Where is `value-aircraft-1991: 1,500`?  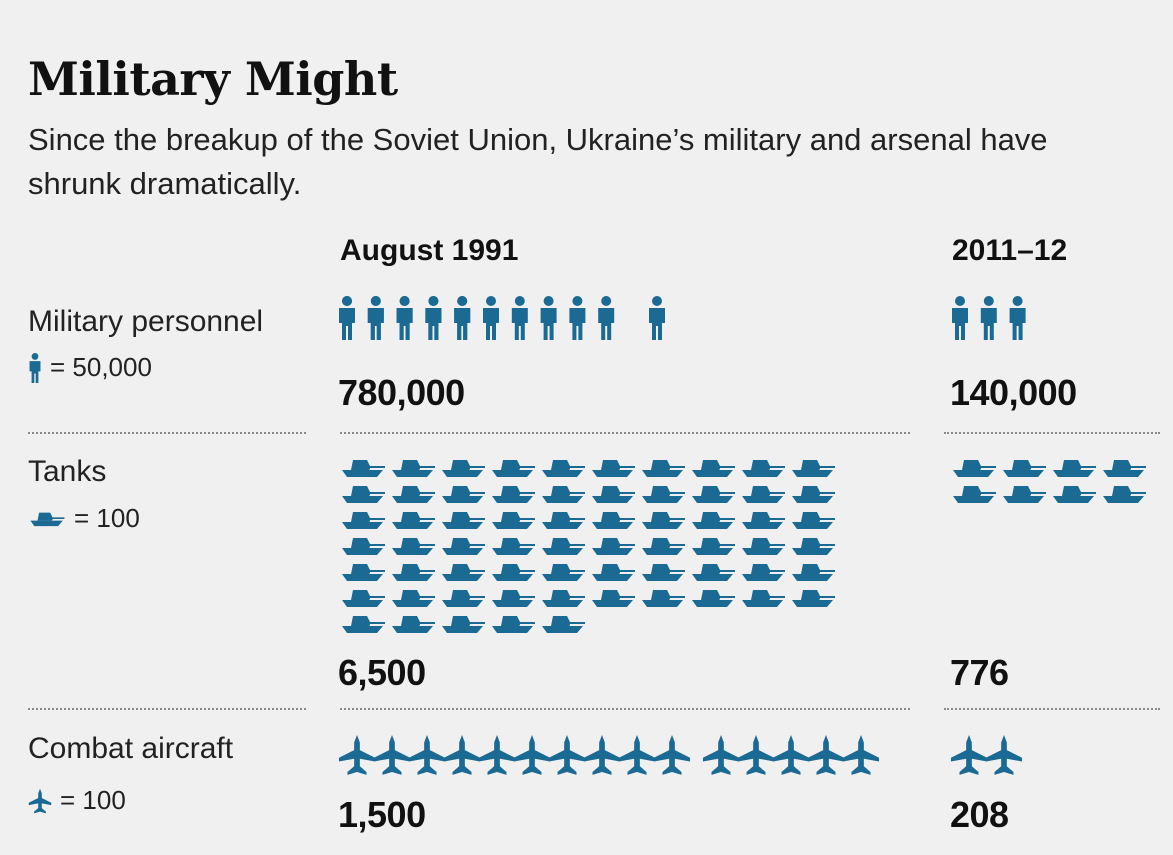
value-aircraft-1991: 1,500 is located at coordinates (382, 814).